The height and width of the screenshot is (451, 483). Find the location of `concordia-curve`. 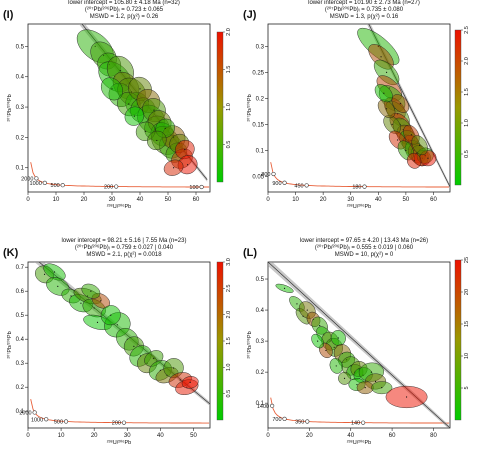

concordia-curve is located at coordinates (360, 175).